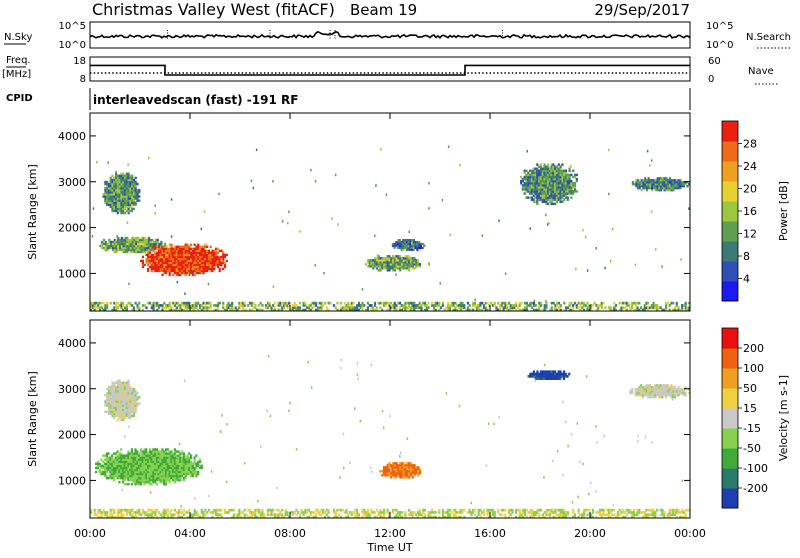 The image size is (800, 558). Describe the element at coordinates (750, 189) in the screenshot. I see `colorbar-tick-label: 20` at that location.